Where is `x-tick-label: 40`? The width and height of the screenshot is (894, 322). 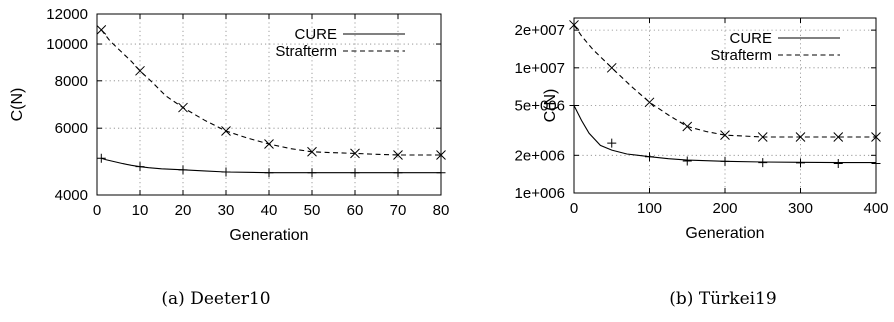 x-tick-label: 40 is located at coordinates (269, 210).